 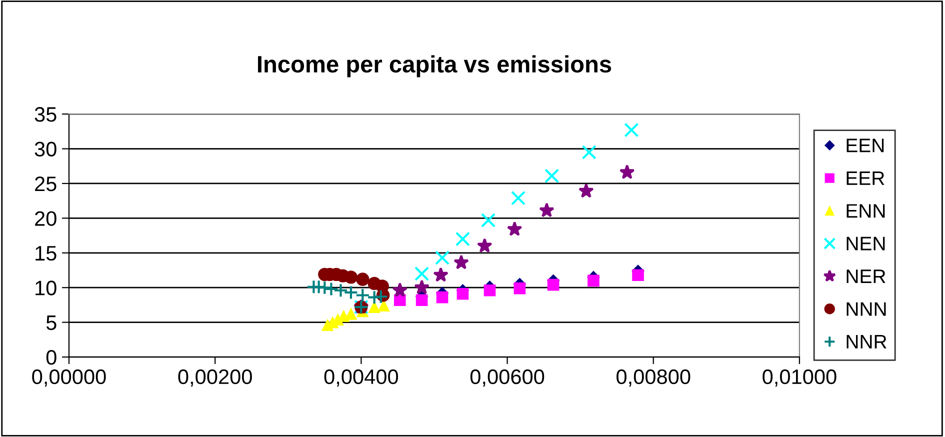 I want to click on x-tick-label: 0,01000, so click(x=799, y=378).